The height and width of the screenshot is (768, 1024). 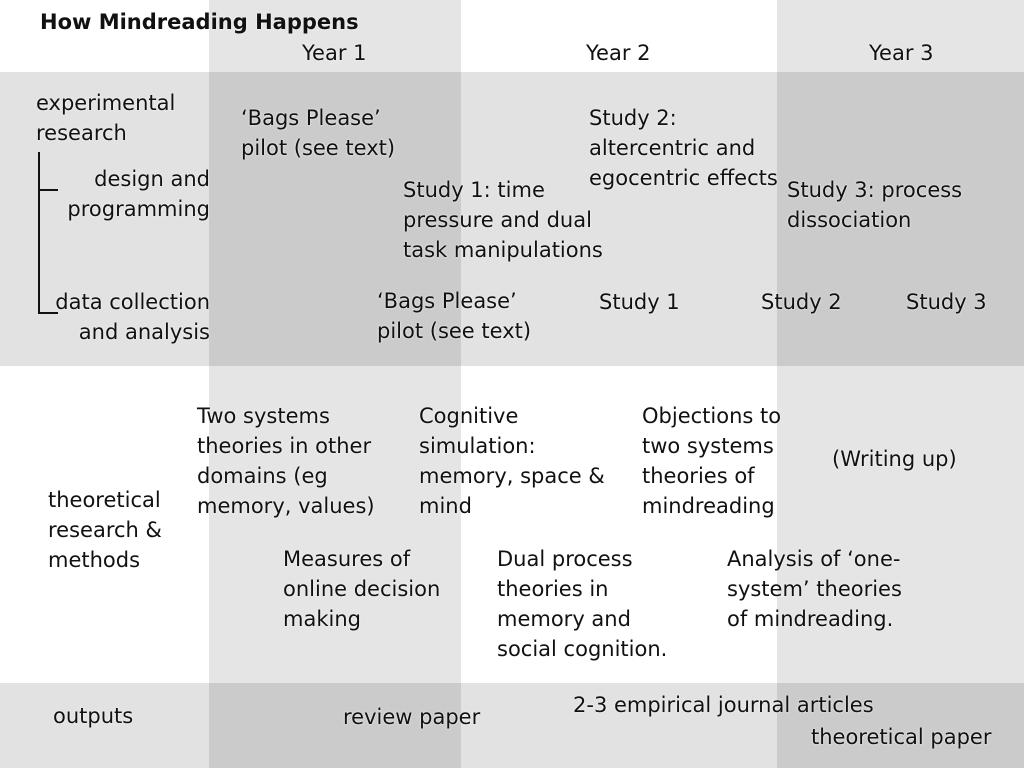 I want to click on data-item-study-3: Study 3, so click(x=946, y=302).